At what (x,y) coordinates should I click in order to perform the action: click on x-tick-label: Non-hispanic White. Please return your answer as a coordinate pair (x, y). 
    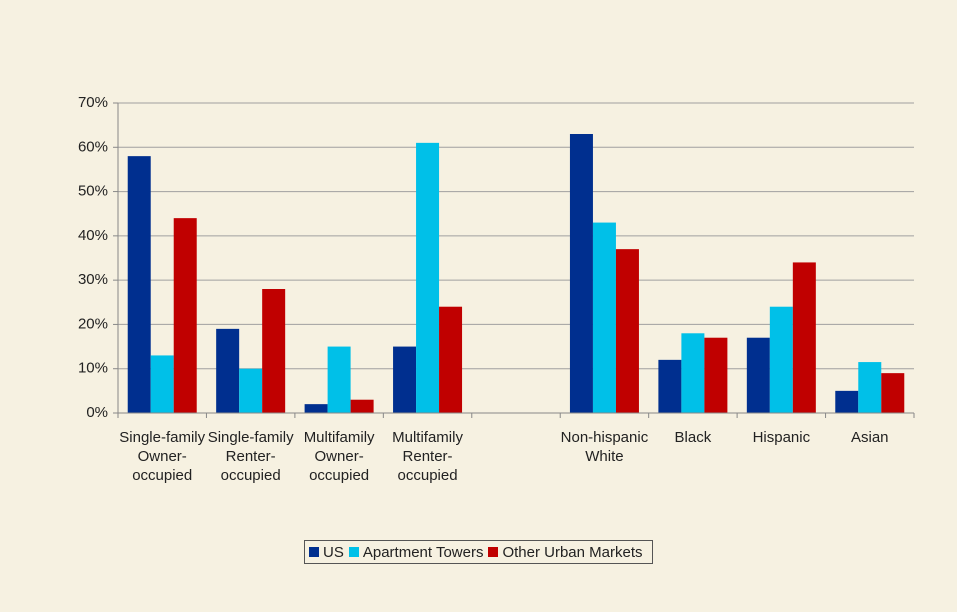
    Looking at the image, I should click on (604, 447).